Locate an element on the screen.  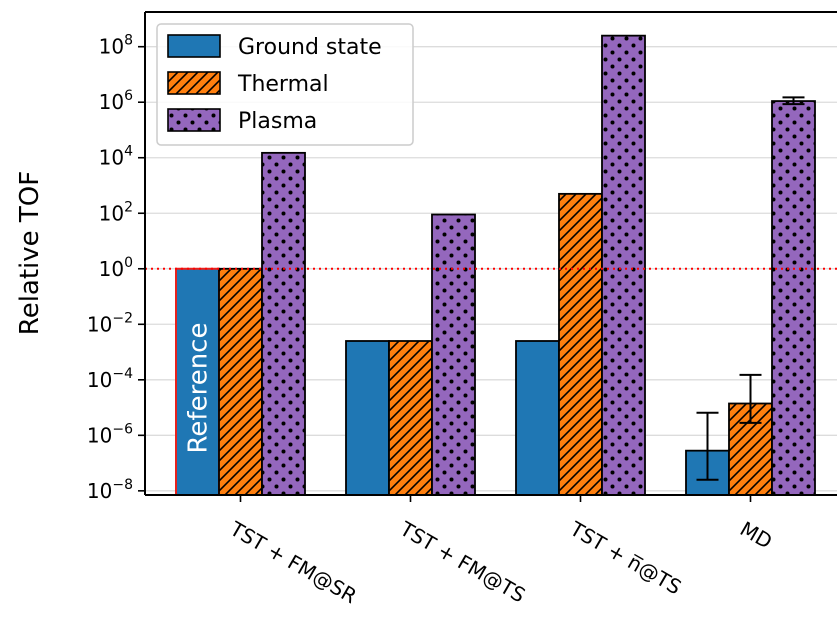
legend-label: Thermal is located at coordinates (283, 84).